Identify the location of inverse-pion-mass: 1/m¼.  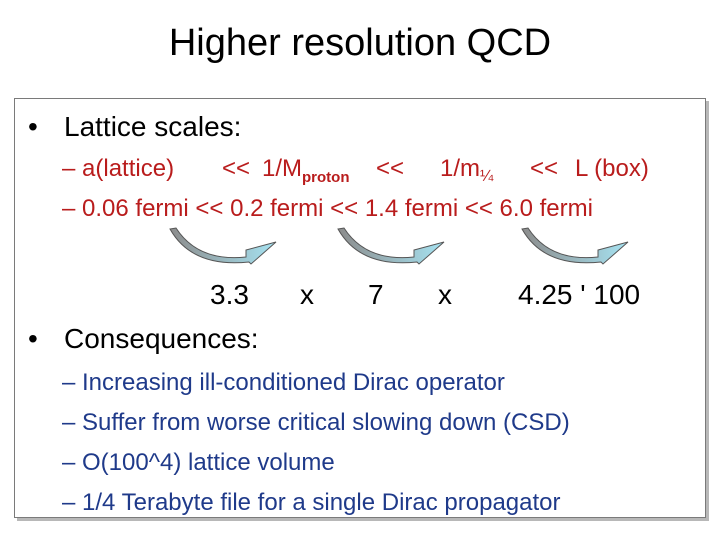
(466, 173).